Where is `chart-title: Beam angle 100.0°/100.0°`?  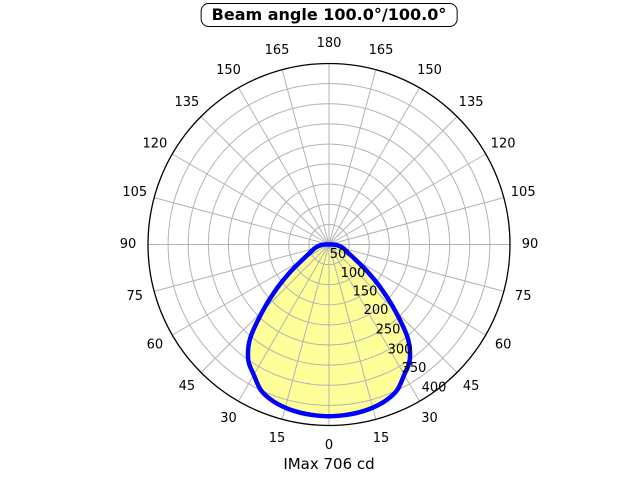 chart-title: Beam angle 100.0°/100.0° is located at coordinates (329, 14).